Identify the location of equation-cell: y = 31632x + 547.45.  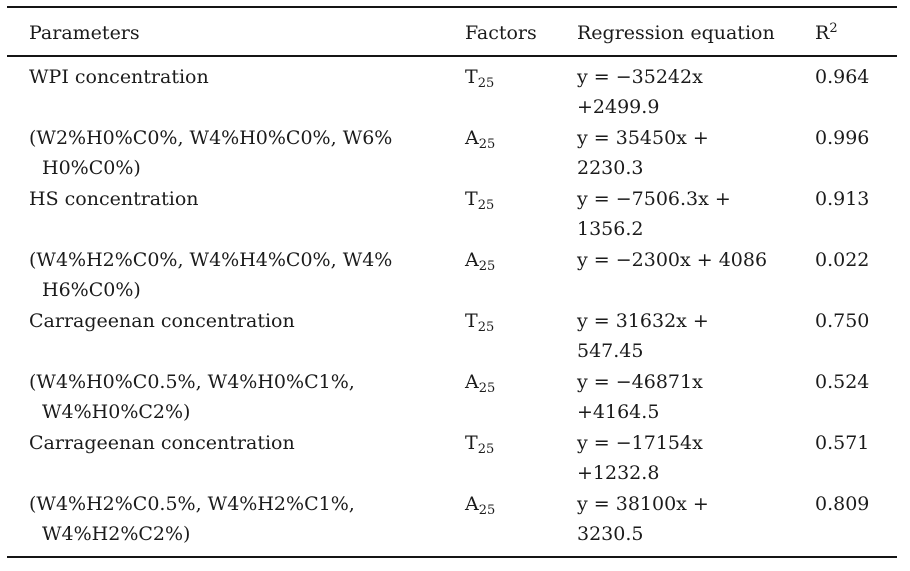
(696, 336).